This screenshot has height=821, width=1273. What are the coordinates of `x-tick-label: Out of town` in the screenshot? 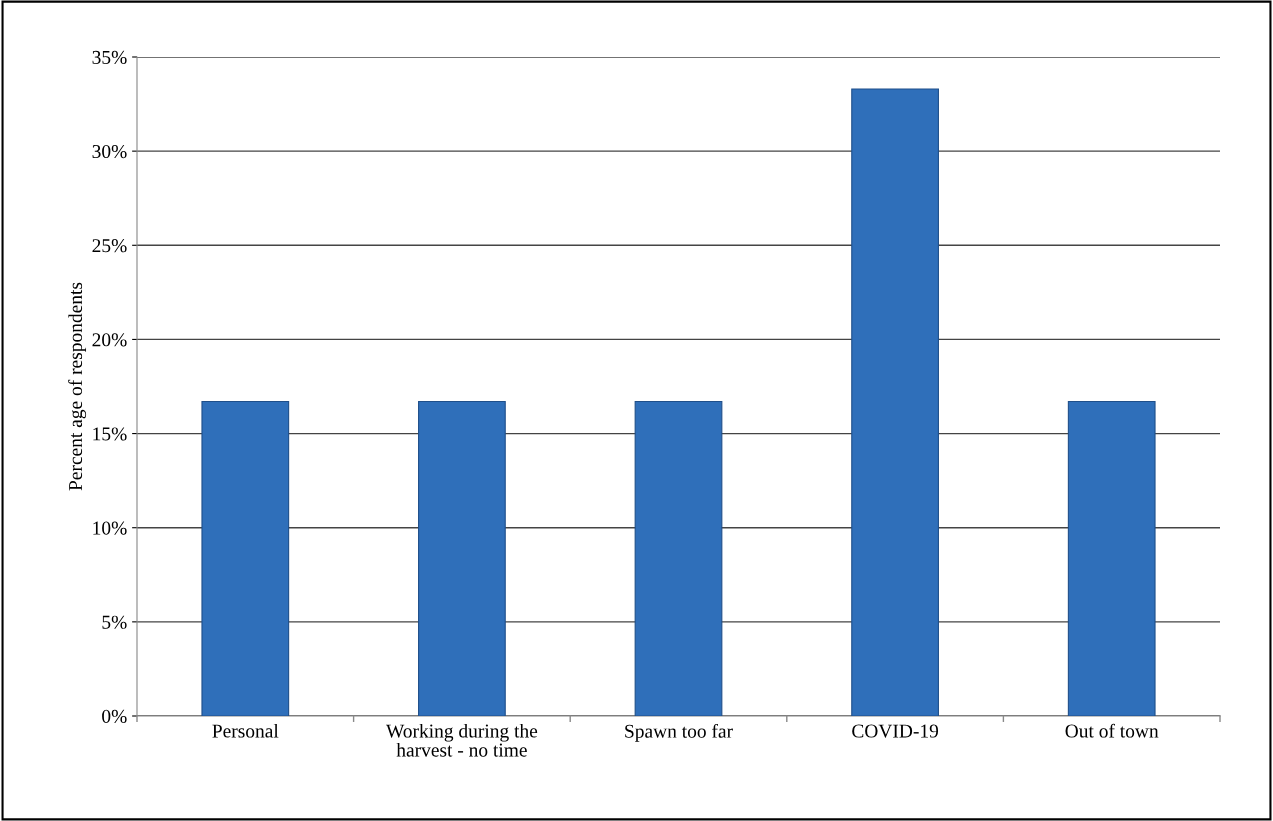 It's located at (1112, 730).